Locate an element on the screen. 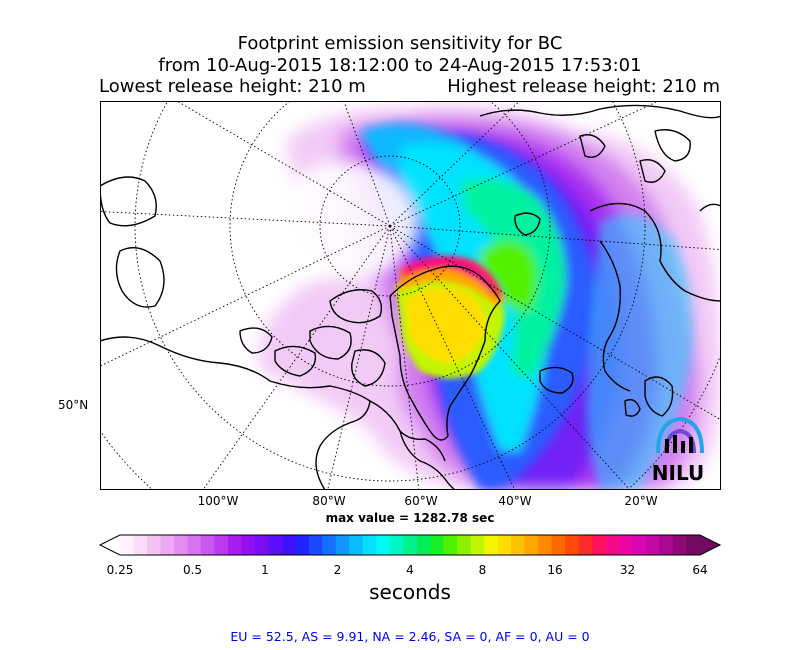 The height and width of the screenshot is (650, 800). lon-label-60w: 60°W is located at coordinates (421, 501).